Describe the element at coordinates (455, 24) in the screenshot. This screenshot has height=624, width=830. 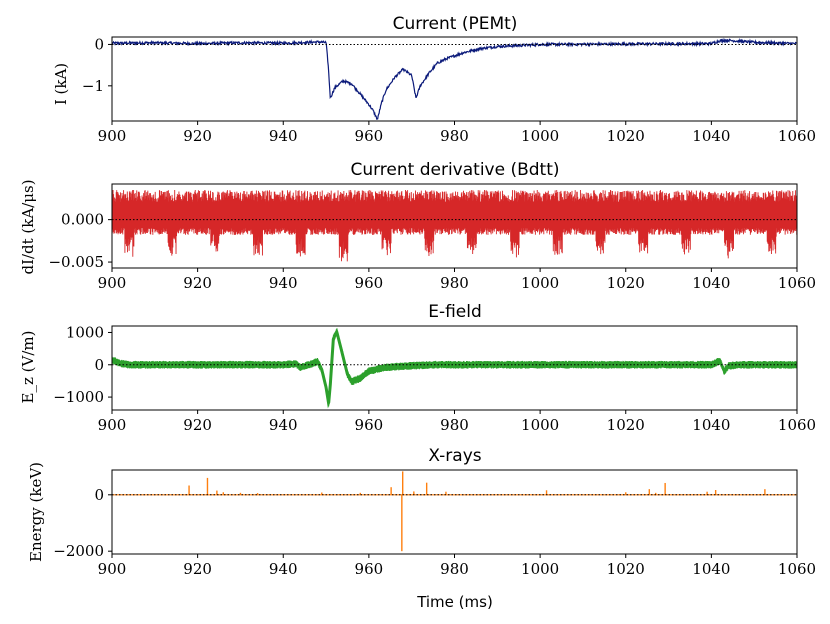
I see `current-title: Current (PEMt)` at that location.